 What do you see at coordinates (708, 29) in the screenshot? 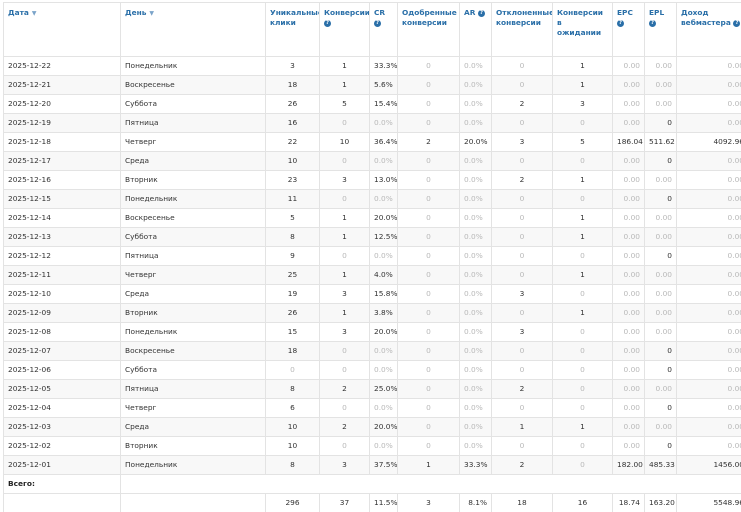
I see `col-header-income: Доход вебмастера ?` at bounding box center [708, 29].